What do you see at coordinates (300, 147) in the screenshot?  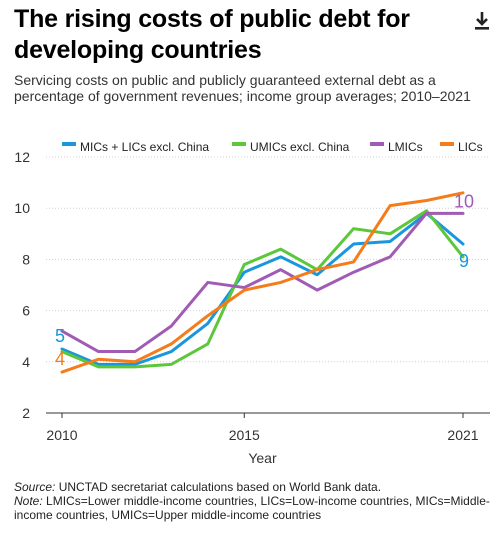 I see `legend-label: UMICs excl. China` at bounding box center [300, 147].